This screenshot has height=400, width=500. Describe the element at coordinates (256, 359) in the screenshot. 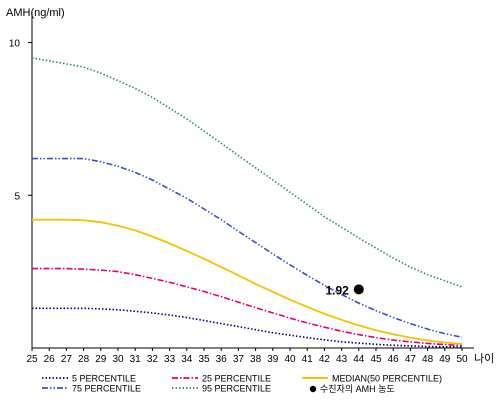

I see `x-tick-label-38: 38` at that location.